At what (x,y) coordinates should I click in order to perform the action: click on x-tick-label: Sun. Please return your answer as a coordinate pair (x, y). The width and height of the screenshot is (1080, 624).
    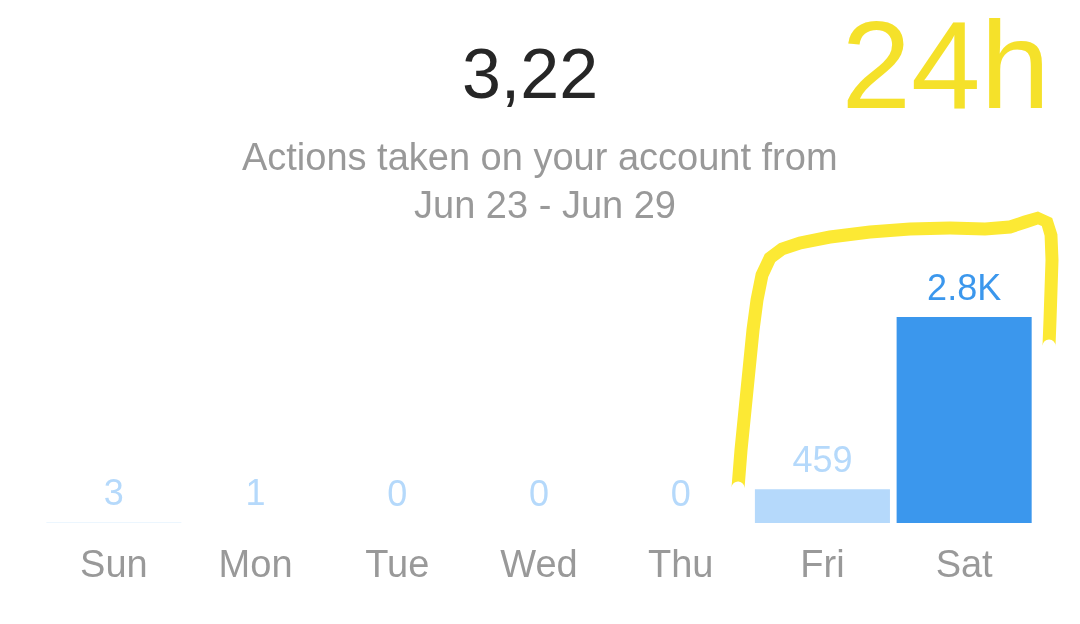
    Looking at the image, I should click on (114, 564).